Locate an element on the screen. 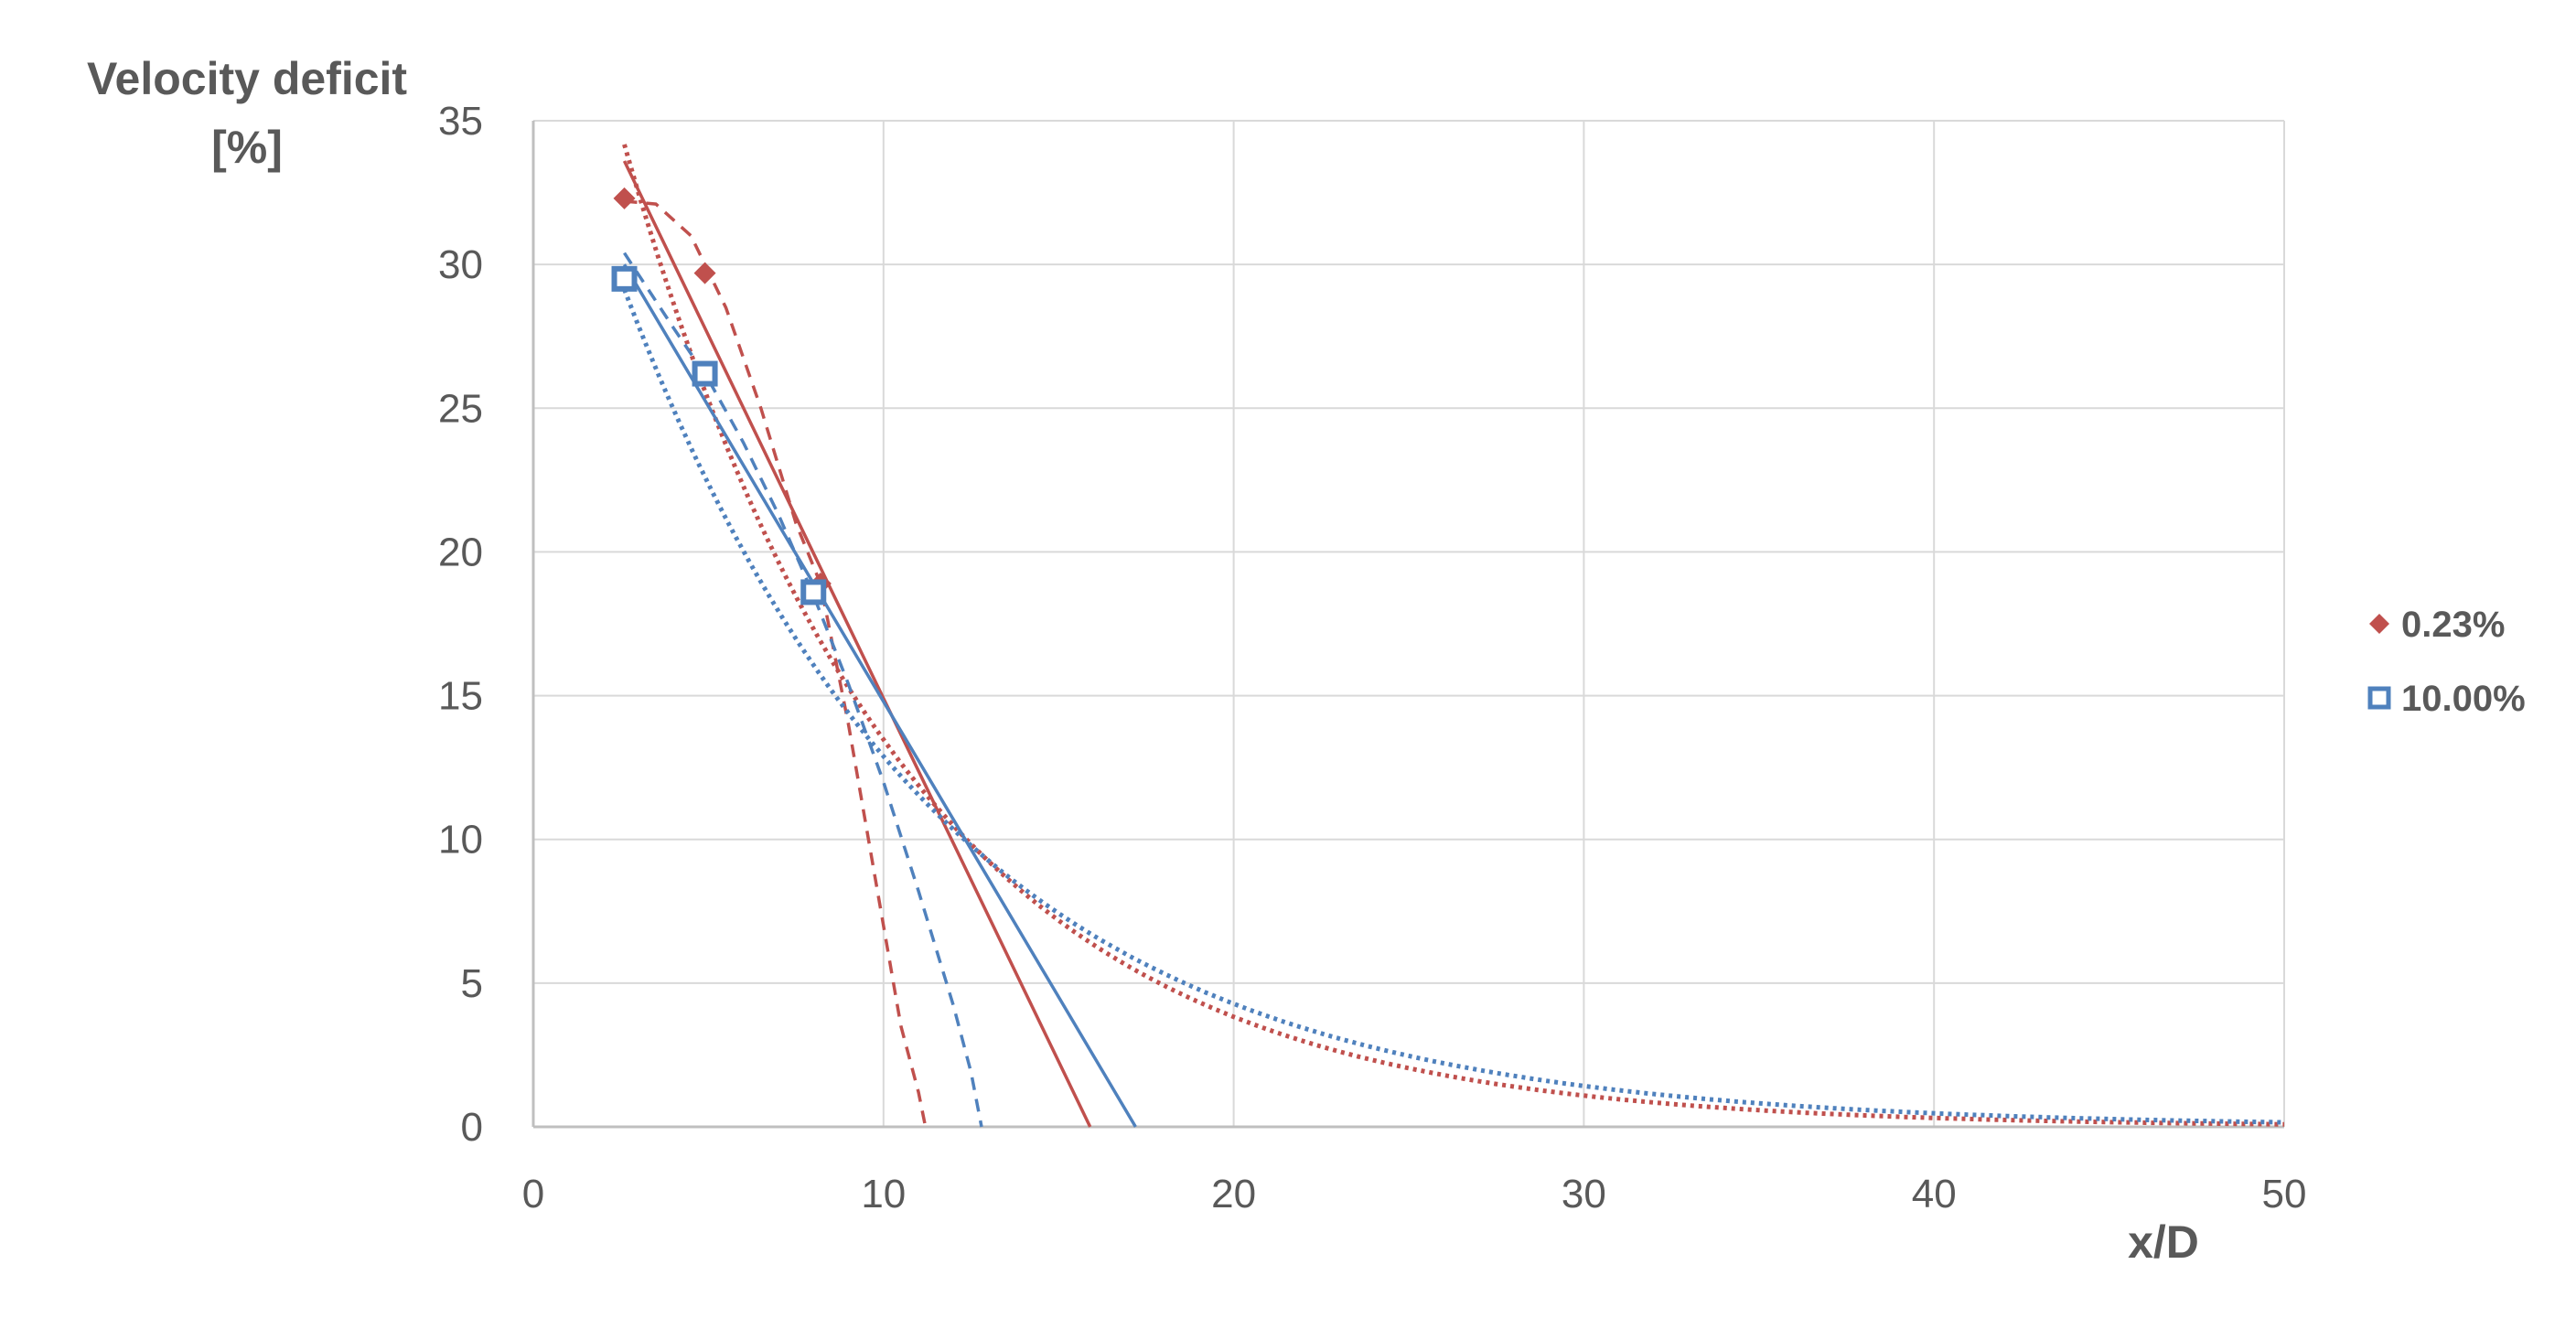 Image resolution: width=2576 pixels, height=1318 pixels. y-tick-label: 5 is located at coordinates (472, 983).